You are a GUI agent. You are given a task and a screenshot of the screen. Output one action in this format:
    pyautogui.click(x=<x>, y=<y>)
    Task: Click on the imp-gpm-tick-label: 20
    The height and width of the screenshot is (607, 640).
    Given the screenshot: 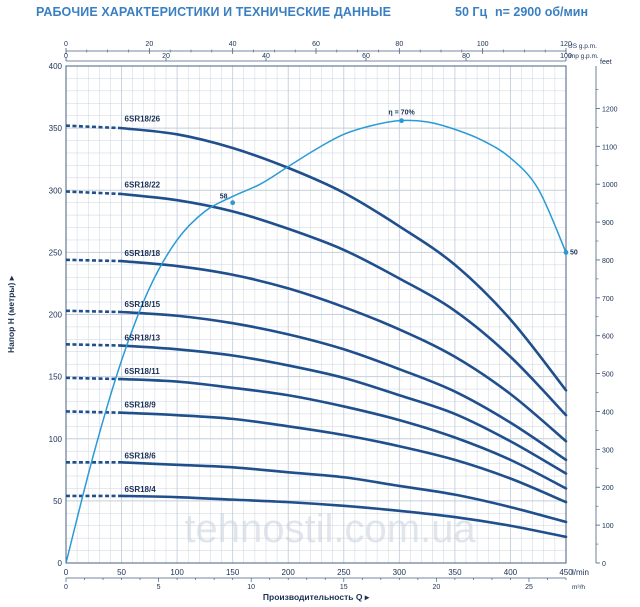 What is the action you would take?
    pyautogui.click(x=166, y=56)
    